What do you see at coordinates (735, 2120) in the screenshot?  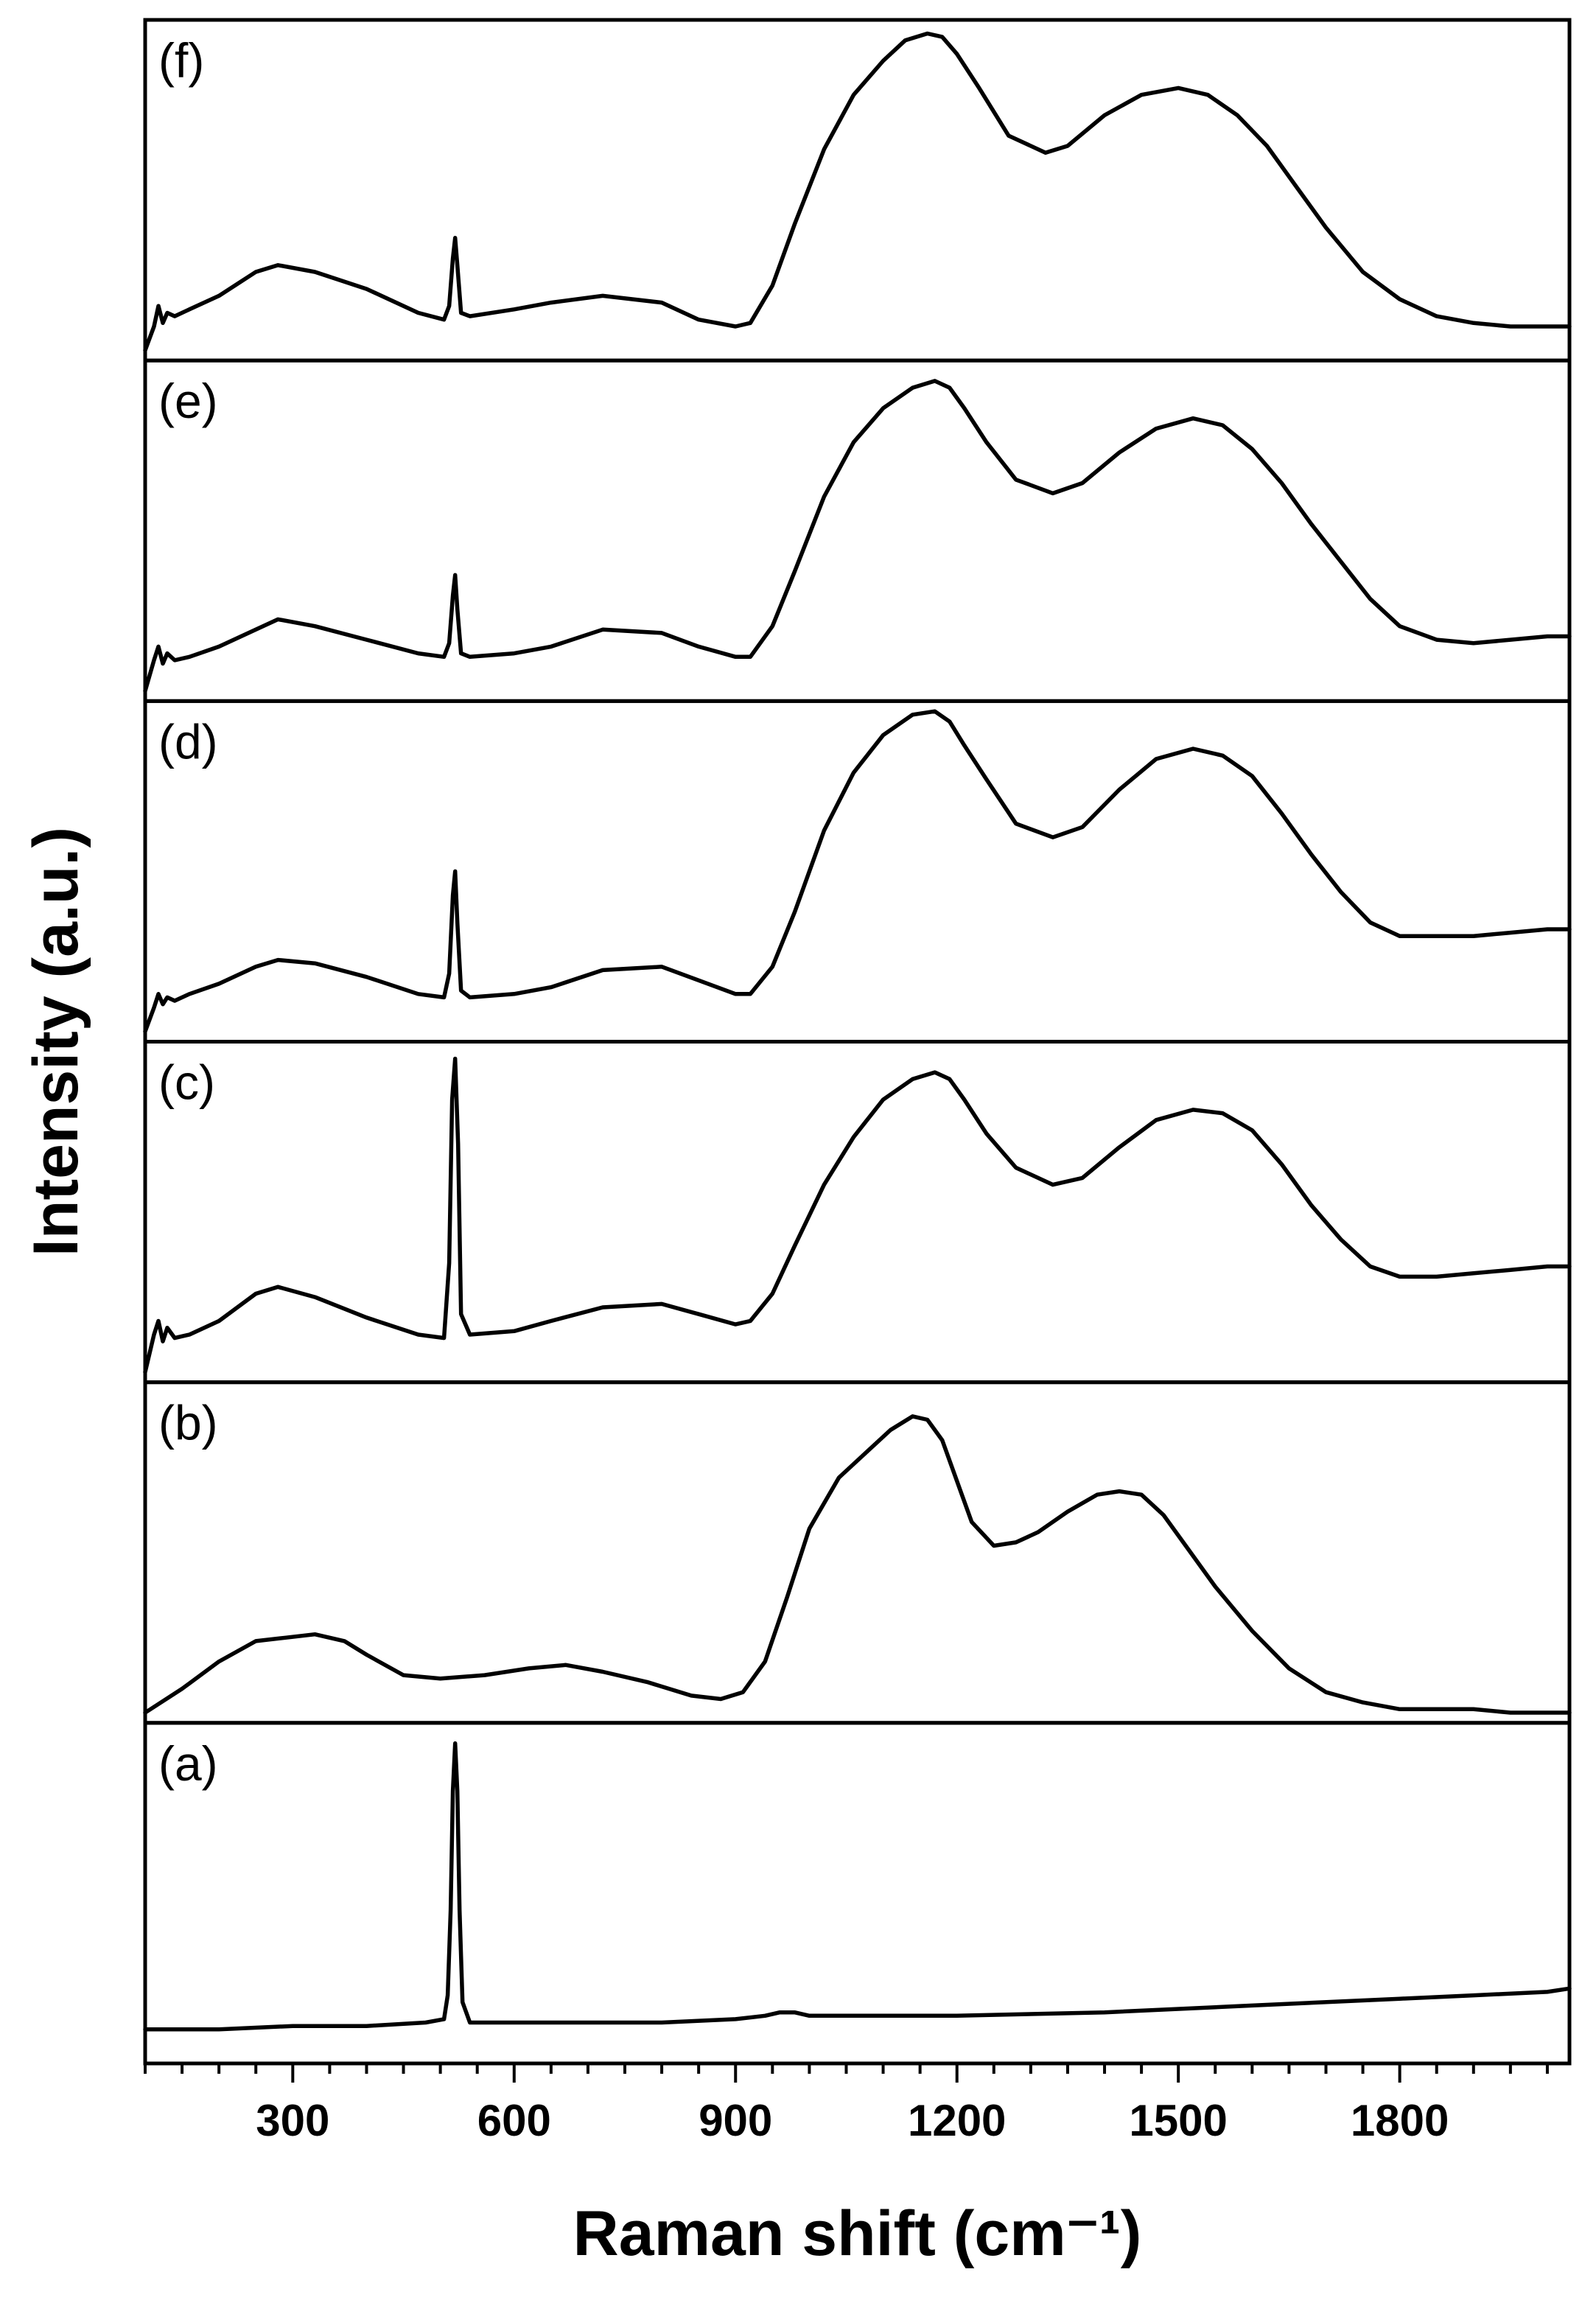 I see `x-tick-label: 900` at bounding box center [735, 2120].